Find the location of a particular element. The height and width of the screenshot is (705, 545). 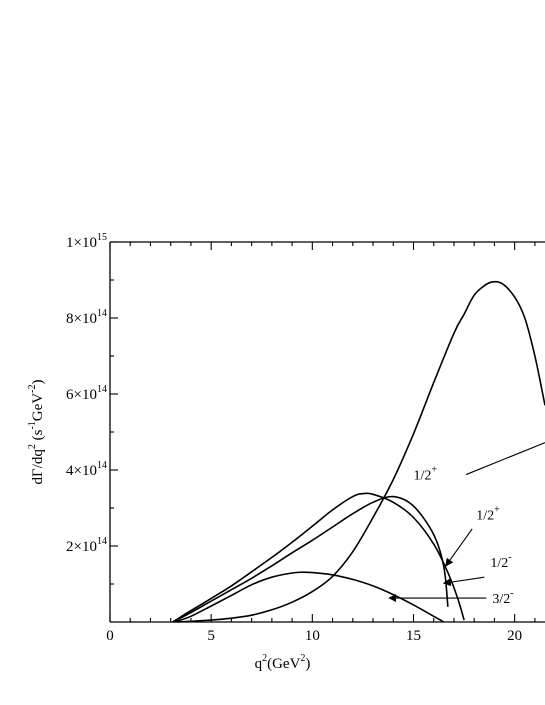

x-tick-label: 0 is located at coordinates (110, 636).